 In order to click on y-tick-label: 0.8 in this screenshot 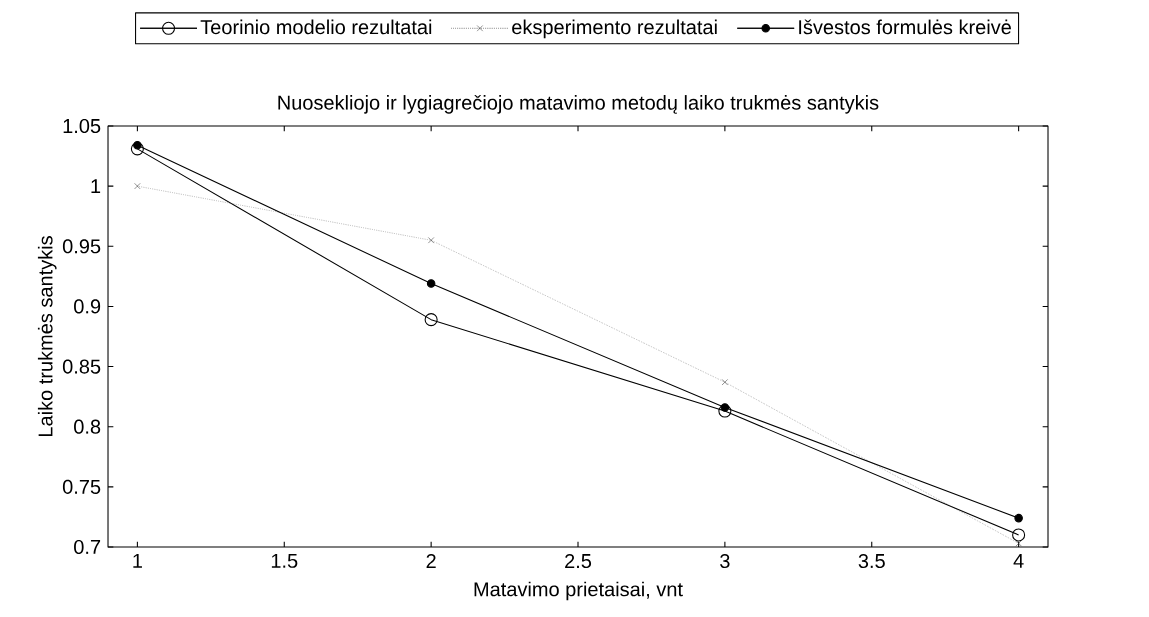, I will do `click(87, 426)`.